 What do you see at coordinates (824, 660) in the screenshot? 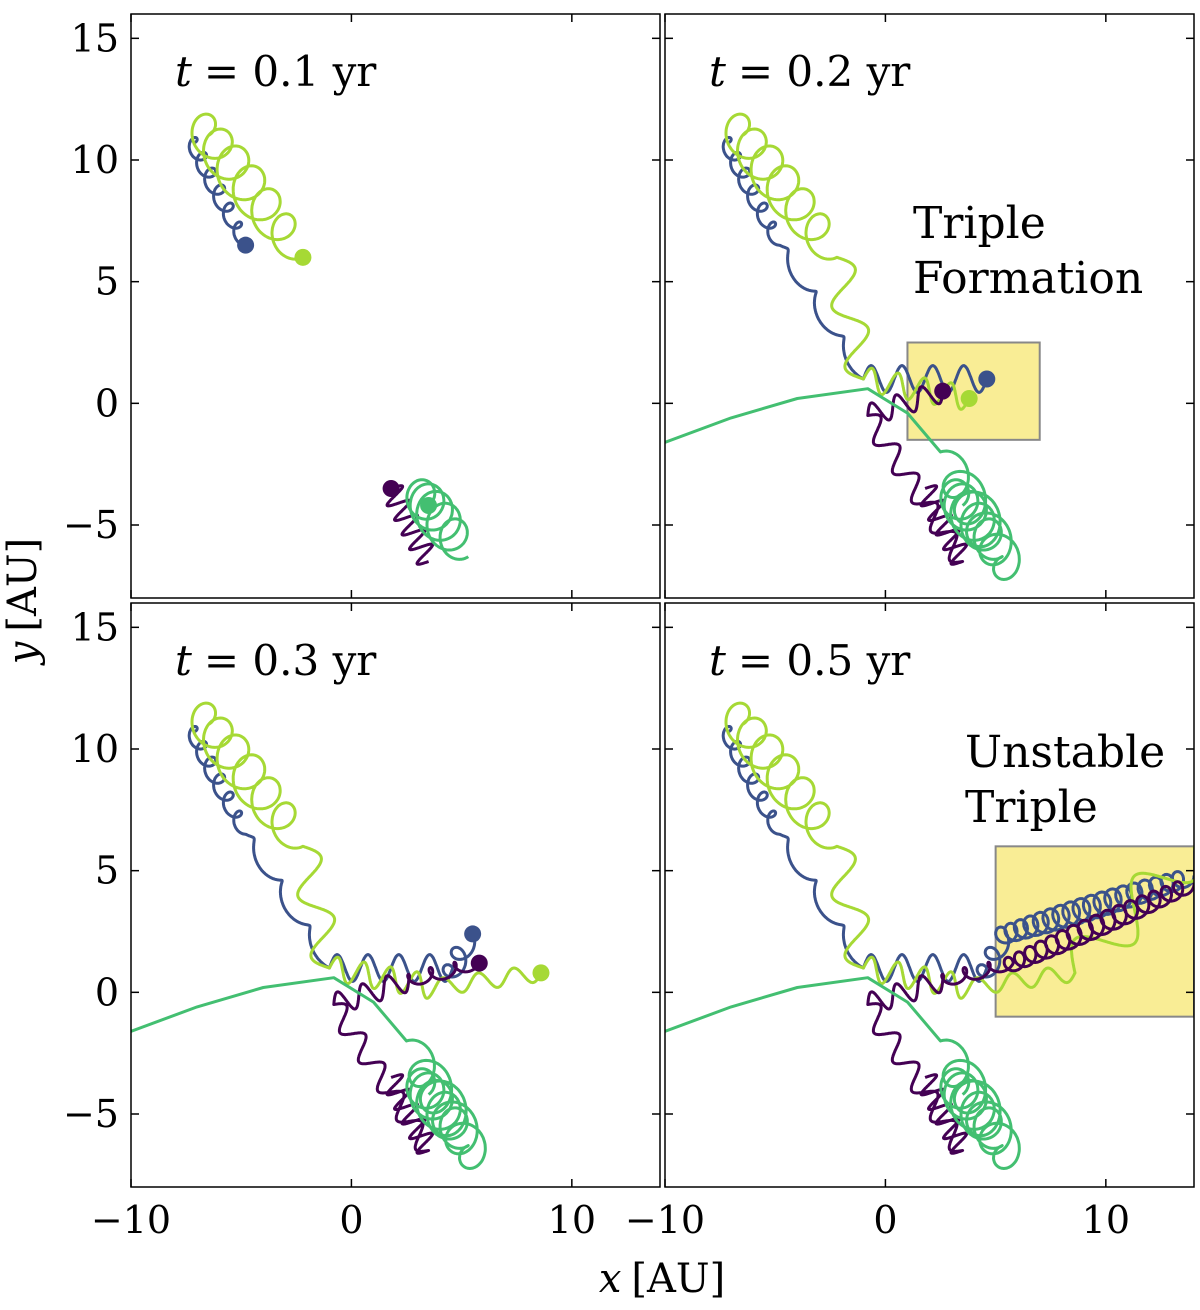
I see `panel-time-value: = 0.5 yr` at bounding box center [824, 660].